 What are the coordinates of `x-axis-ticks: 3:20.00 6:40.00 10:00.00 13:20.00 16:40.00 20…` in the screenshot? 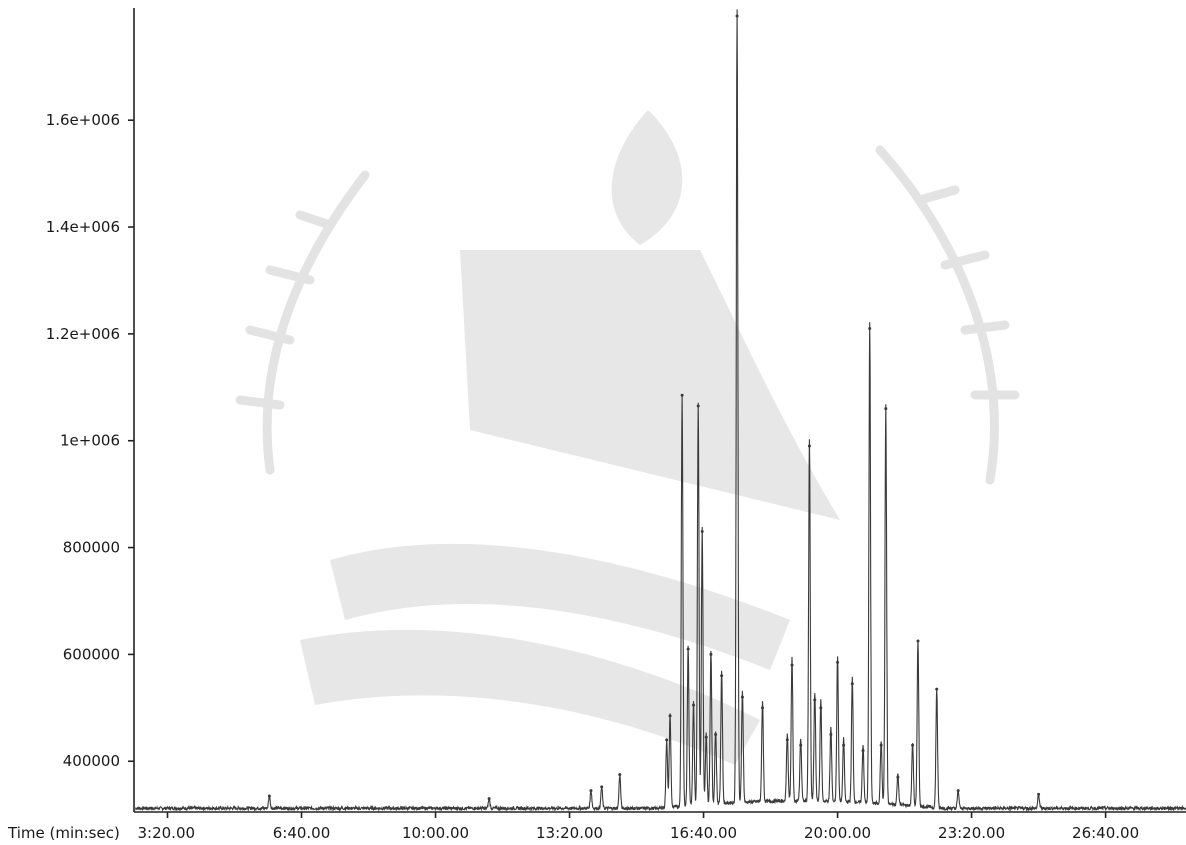 It's located at (638, 827).